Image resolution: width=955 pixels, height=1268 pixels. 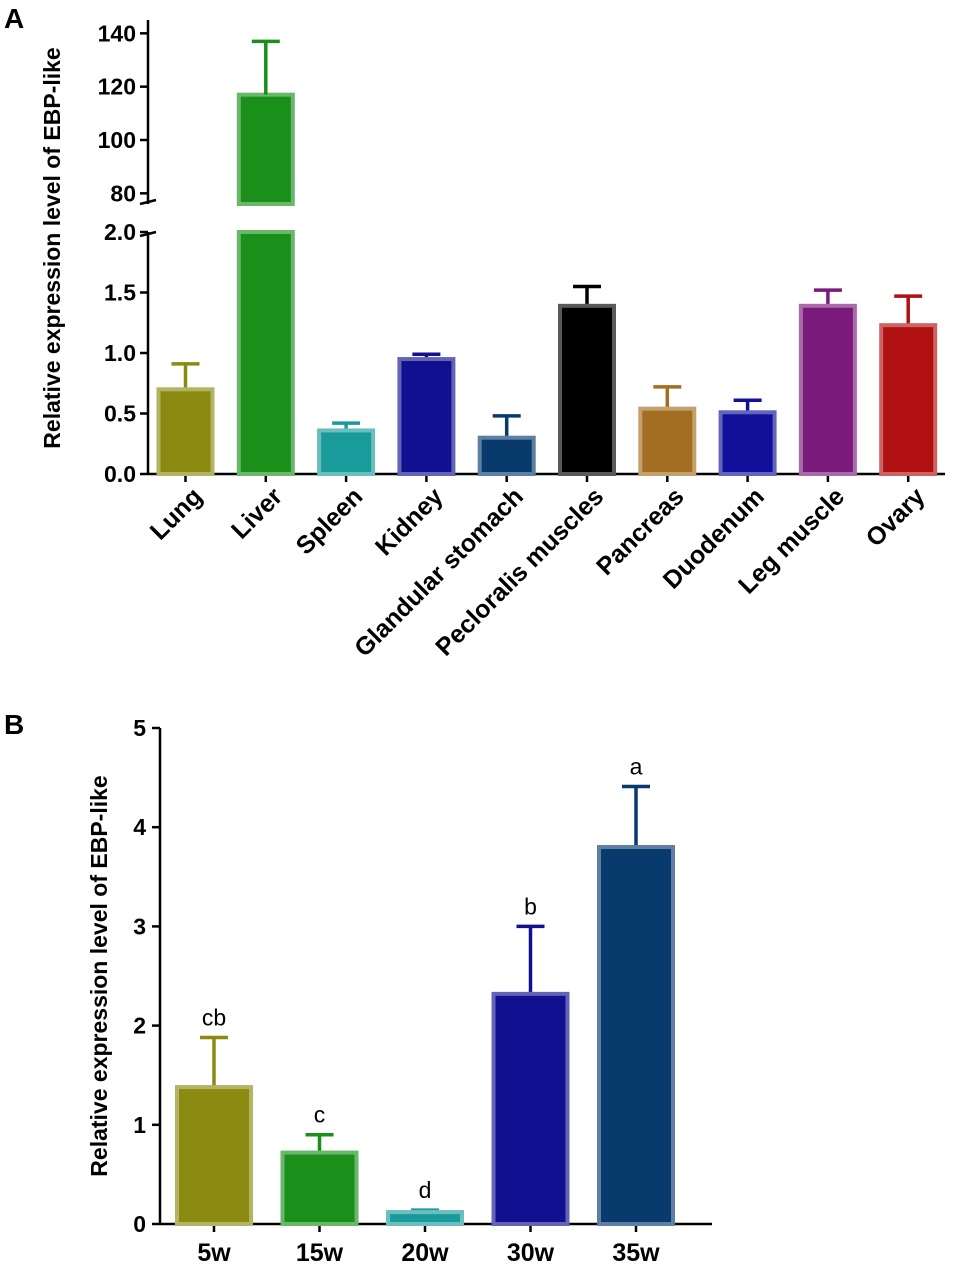 I want to click on bar-30w, so click(x=530, y=1109).